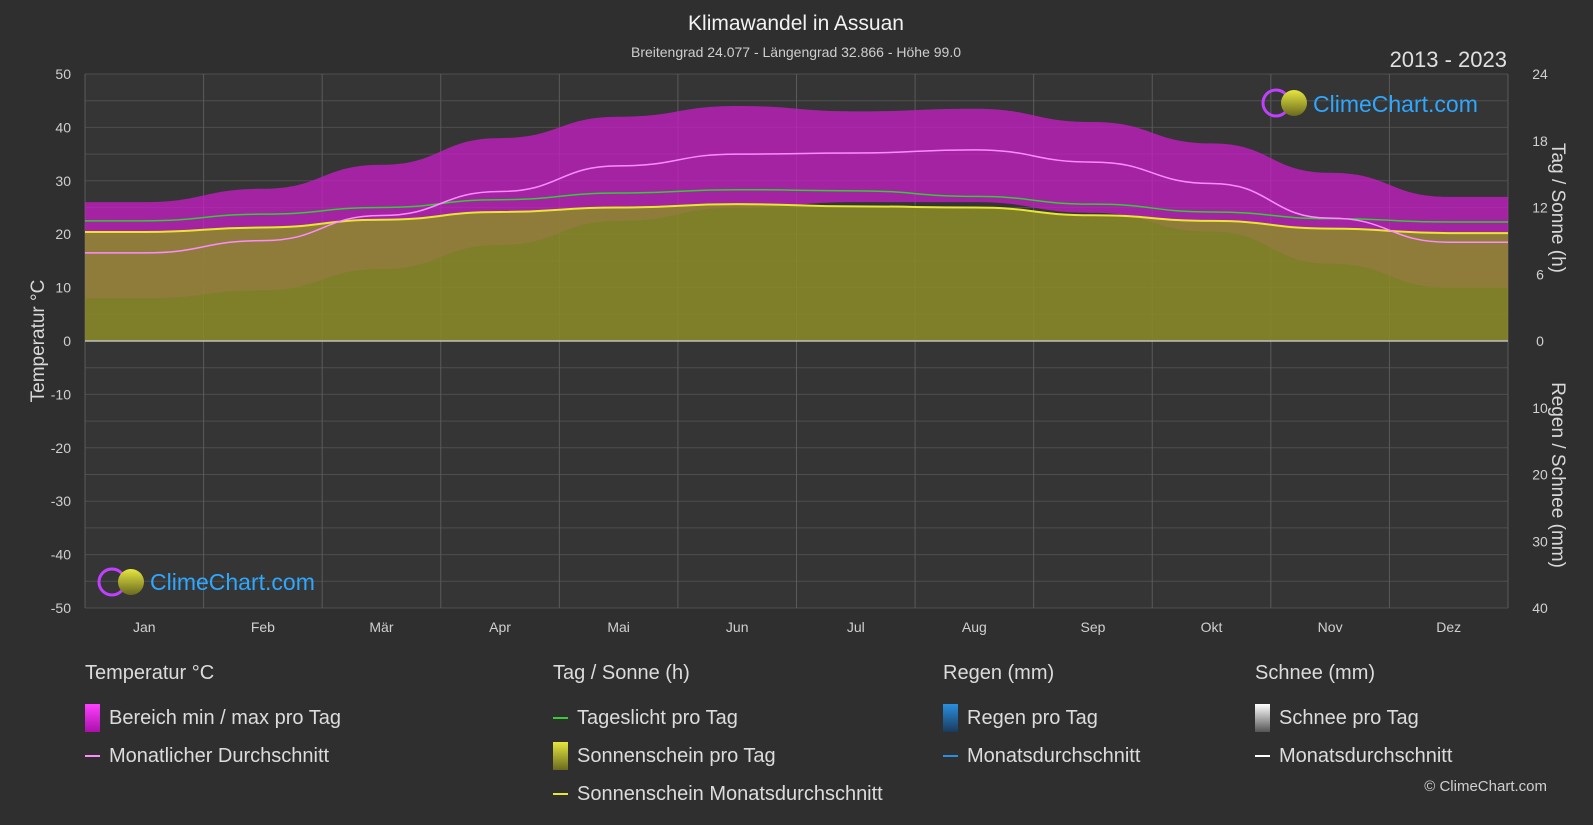 The width and height of the screenshot is (1593, 825). I want to click on legend-snow-title: Schnee (mm), so click(1315, 673).